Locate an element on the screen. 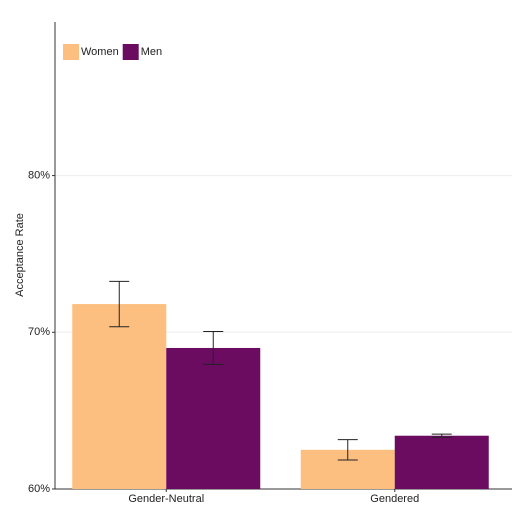 This screenshot has width=527, height=514. x-tick-label: Gendered is located at coordinates (394, 499).